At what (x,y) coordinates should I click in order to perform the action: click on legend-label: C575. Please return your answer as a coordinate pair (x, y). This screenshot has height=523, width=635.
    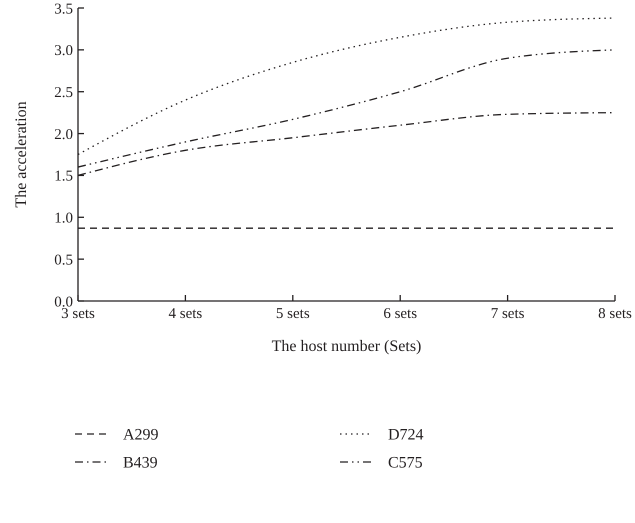
    Looking at the image, I should click on (405, 463).